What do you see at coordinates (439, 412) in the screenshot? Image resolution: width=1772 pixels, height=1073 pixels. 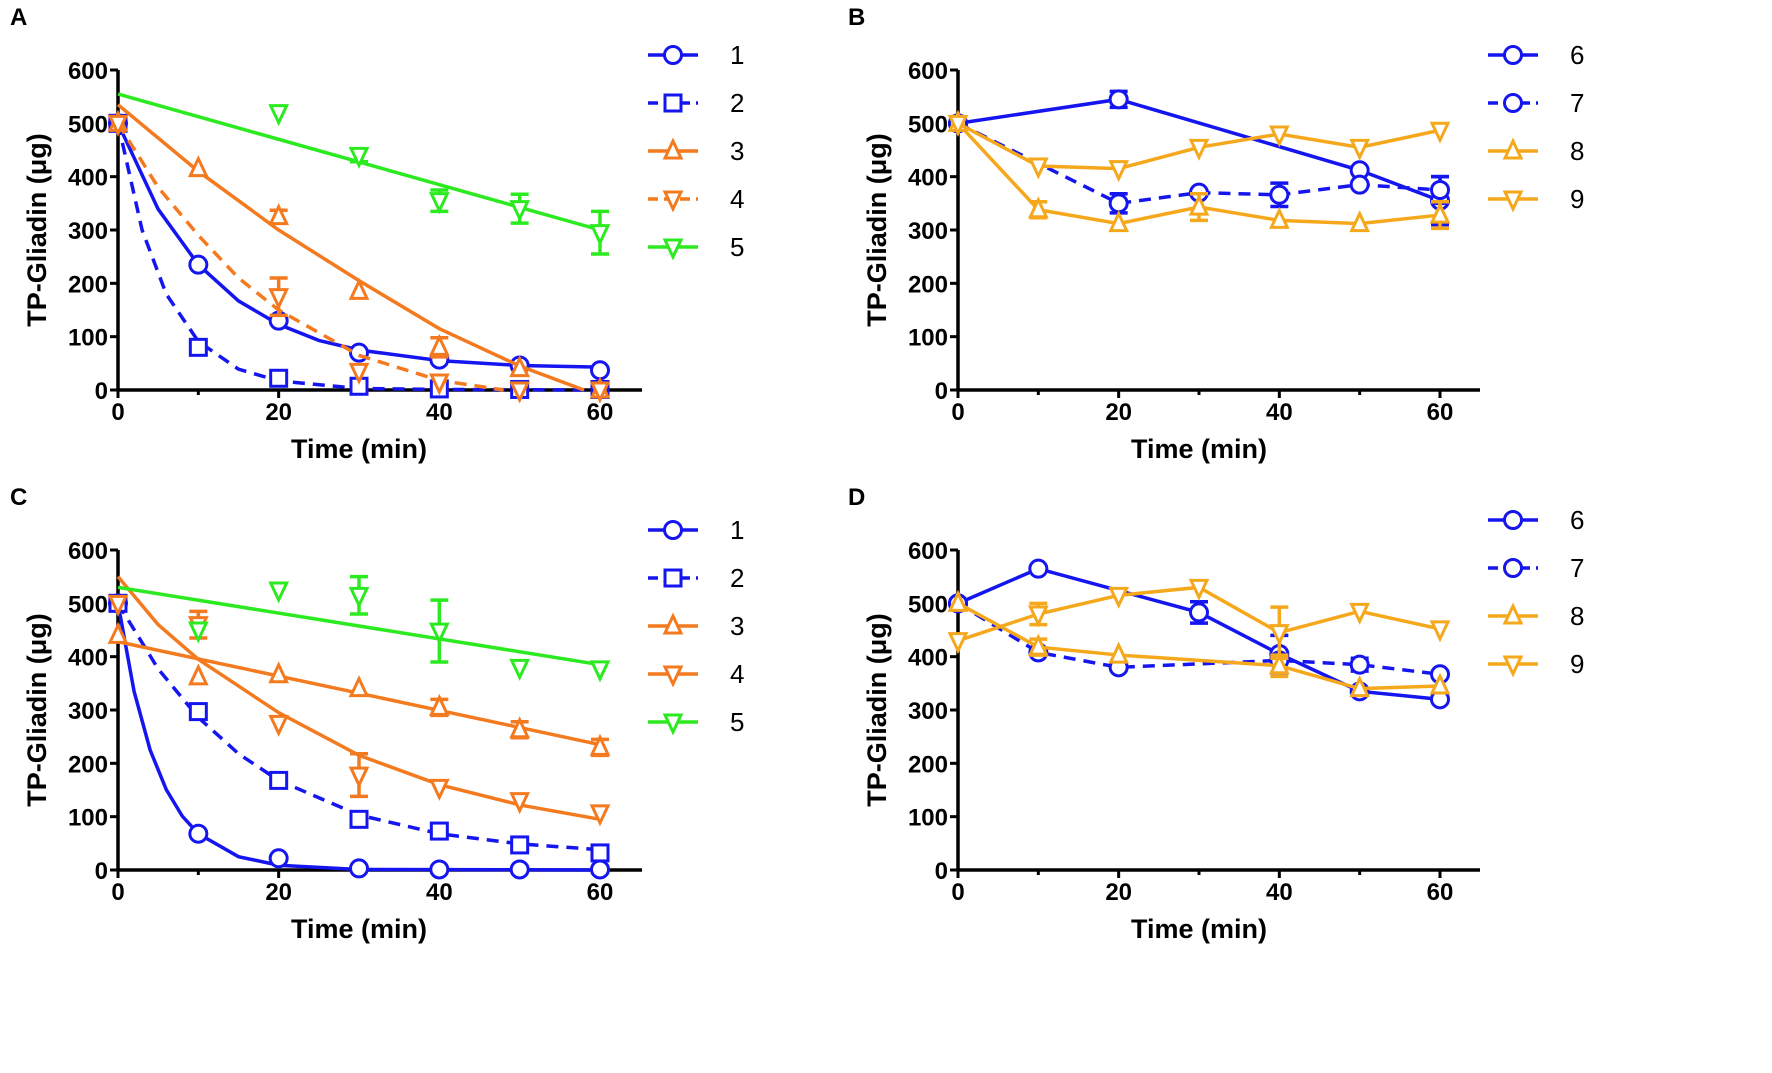 I see `x-tick-label: 40` at bounding box center [439, 412].